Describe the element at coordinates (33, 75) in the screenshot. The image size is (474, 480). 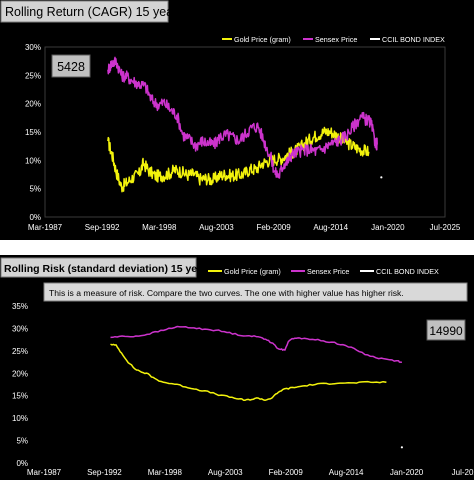
I see `return-y-tick-label: 25%` at that location.